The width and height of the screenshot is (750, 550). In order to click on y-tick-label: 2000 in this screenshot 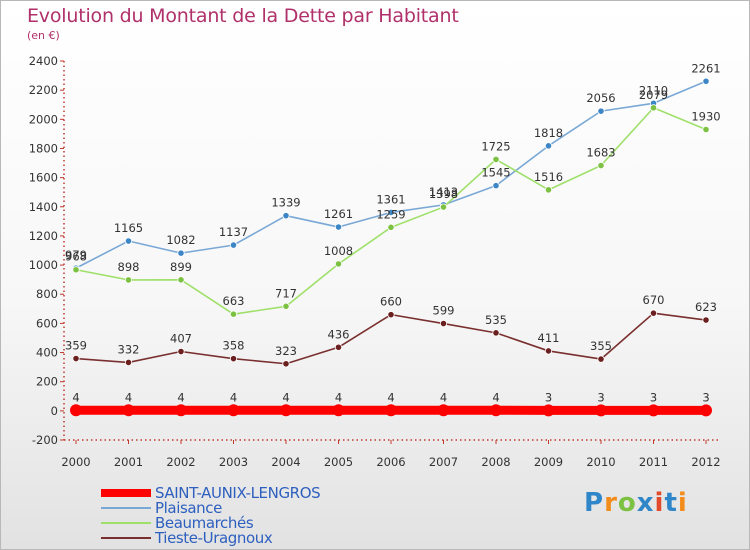, I will do `click(43, 119)`.